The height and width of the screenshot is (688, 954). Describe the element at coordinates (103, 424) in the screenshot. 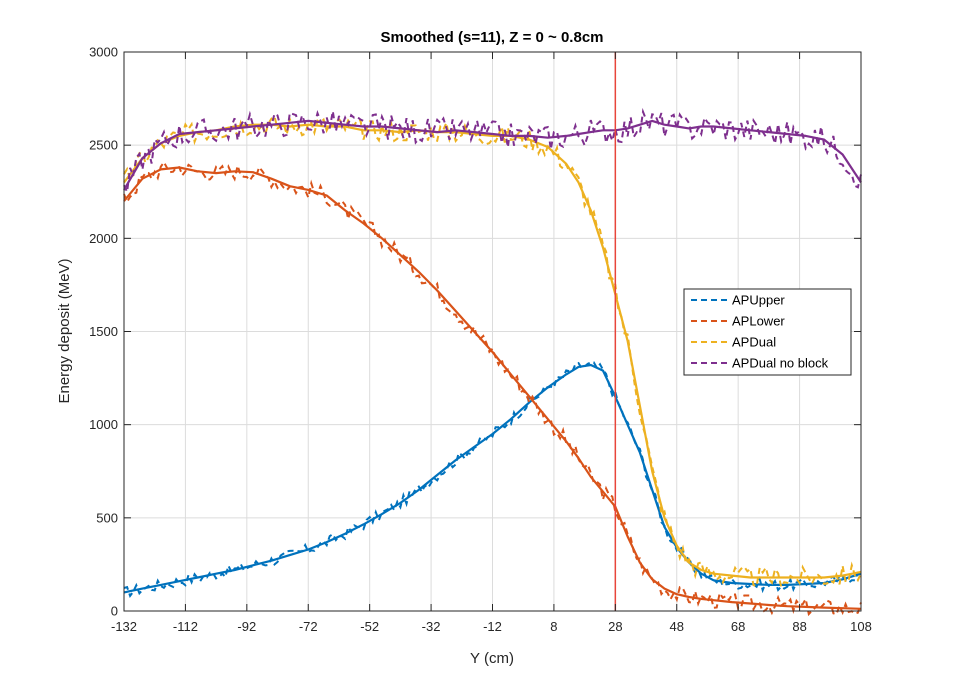

I see `y-tick-label: 1000` at that location.